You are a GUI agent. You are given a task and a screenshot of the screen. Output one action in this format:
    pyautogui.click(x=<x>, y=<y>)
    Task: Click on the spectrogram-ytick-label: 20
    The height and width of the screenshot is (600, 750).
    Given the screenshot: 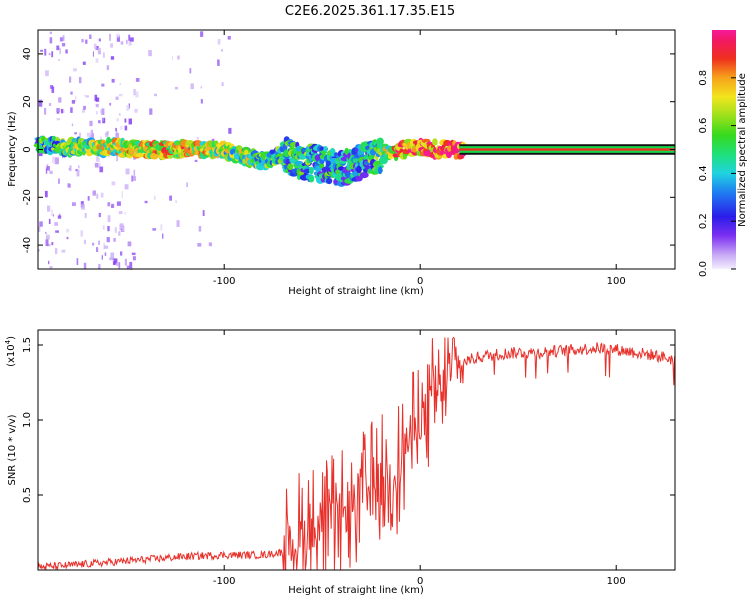 What is the action you would take?
    pyautogui.click(x=27, y=101)
    